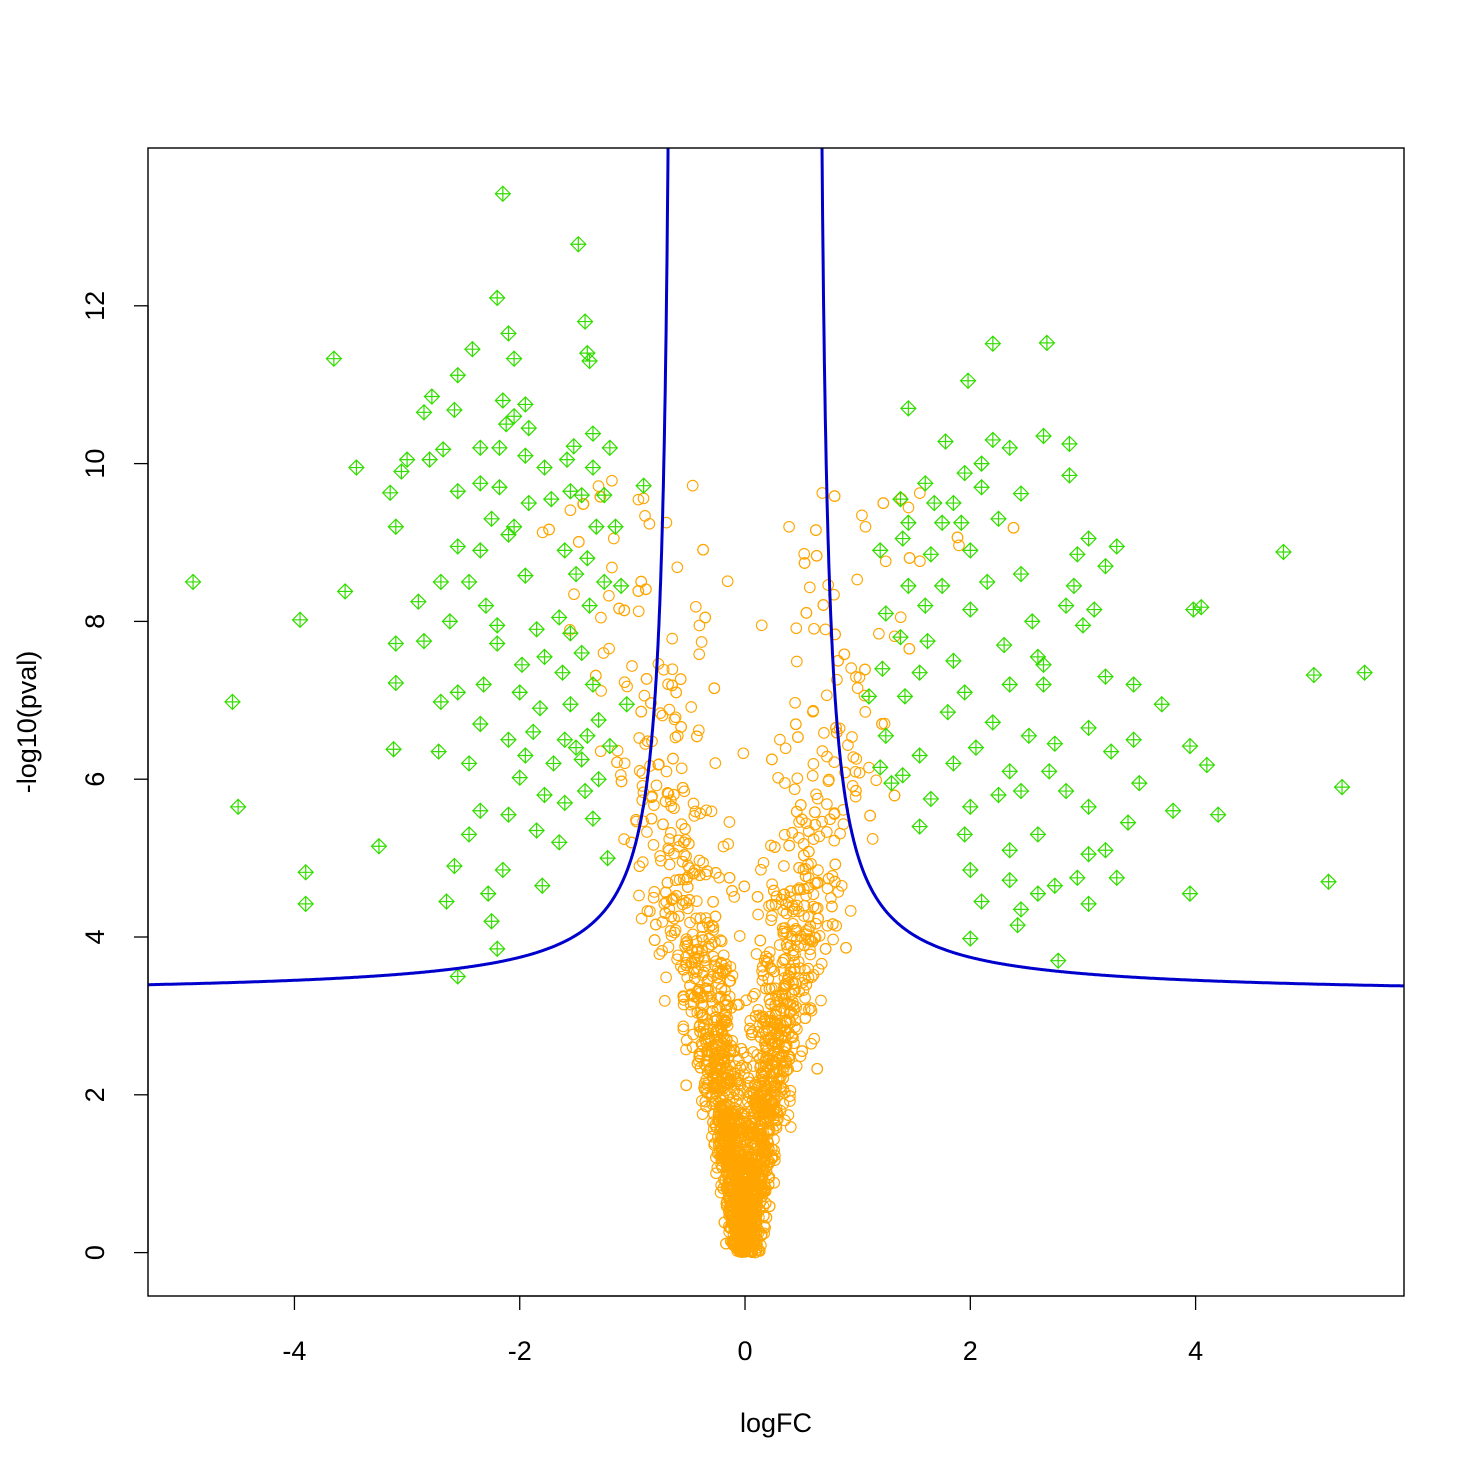  I want to click on y-tick-label: 0, so click(95, 1252).